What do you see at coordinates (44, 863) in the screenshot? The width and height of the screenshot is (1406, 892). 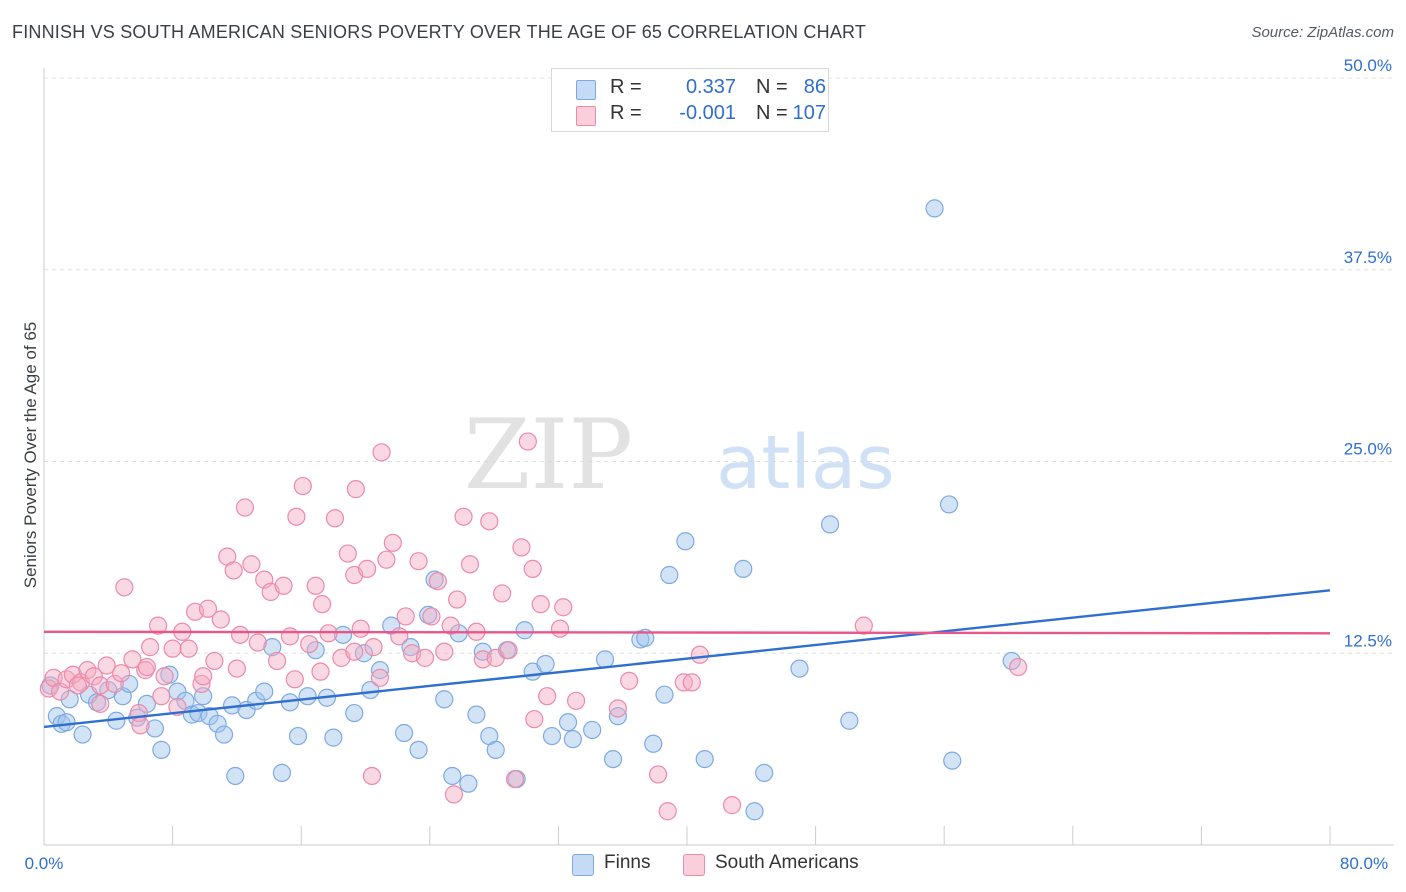 I see `x-tick-label: 0.0%` at bounding box center [44, 863].